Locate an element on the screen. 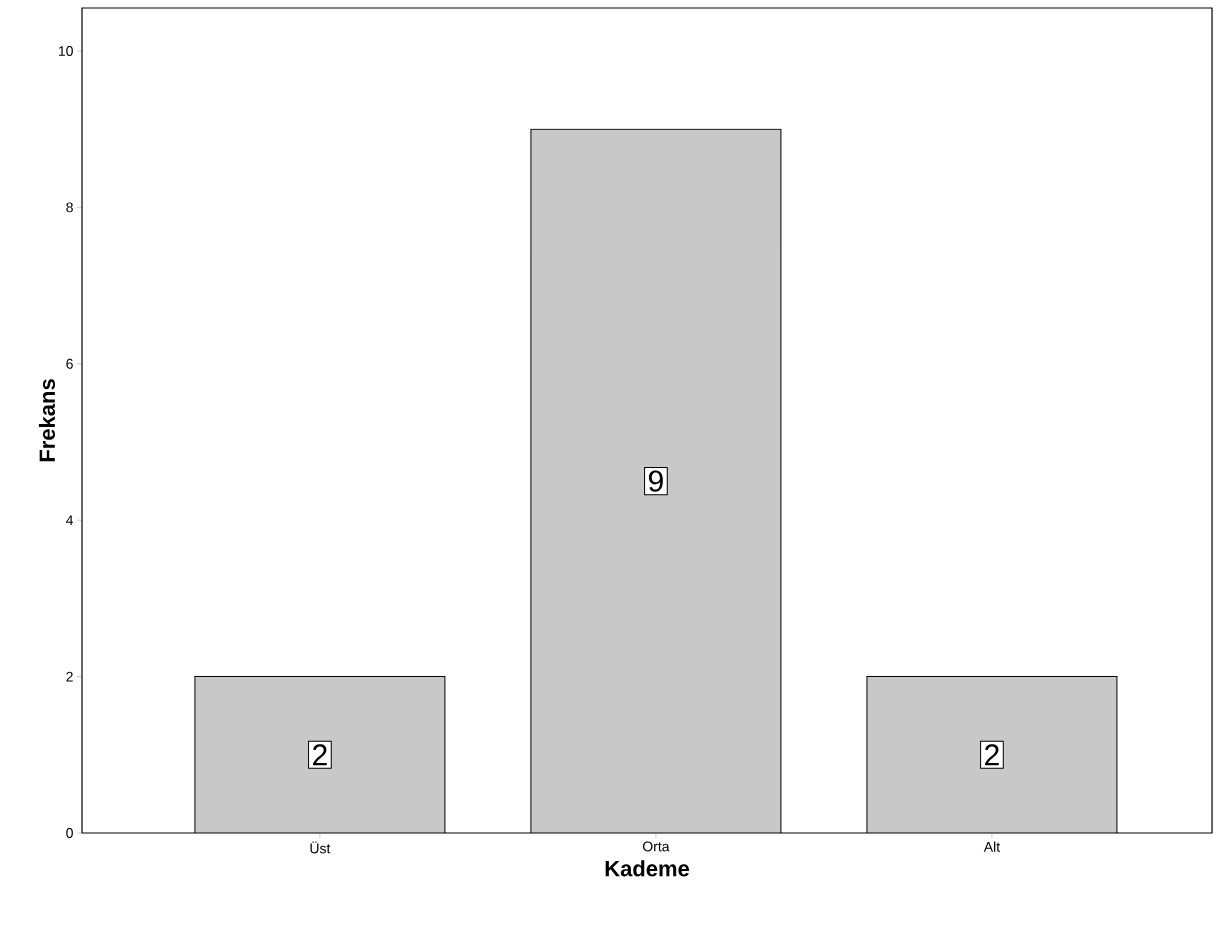 This screenshot has height=927, width=1224. x-axis-title: Kademe is located at coordinates (647, 868).